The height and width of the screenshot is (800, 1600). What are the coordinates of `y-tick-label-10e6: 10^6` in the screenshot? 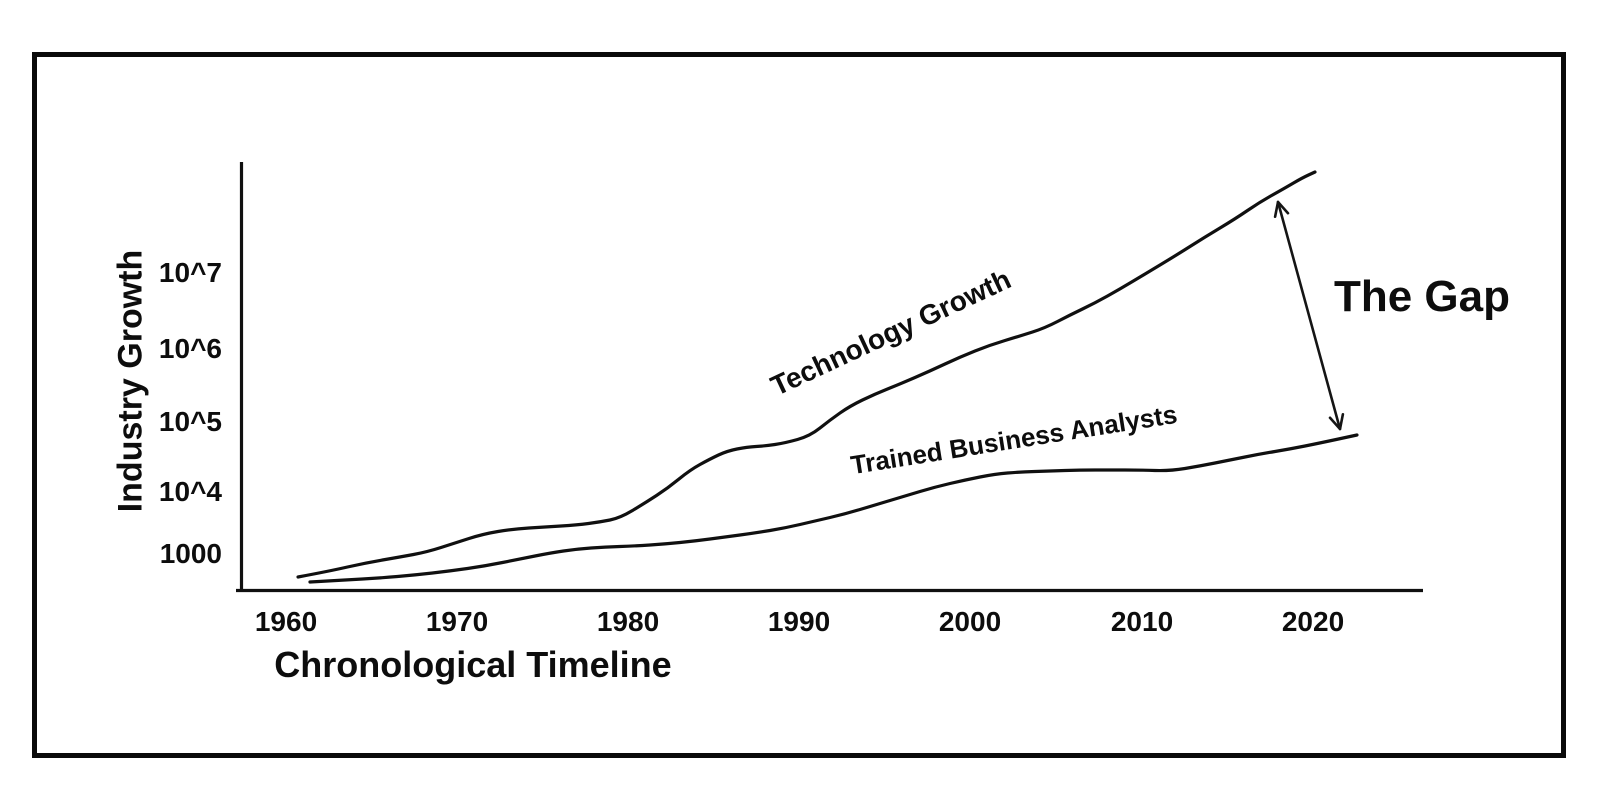 It's located at (190, 348).